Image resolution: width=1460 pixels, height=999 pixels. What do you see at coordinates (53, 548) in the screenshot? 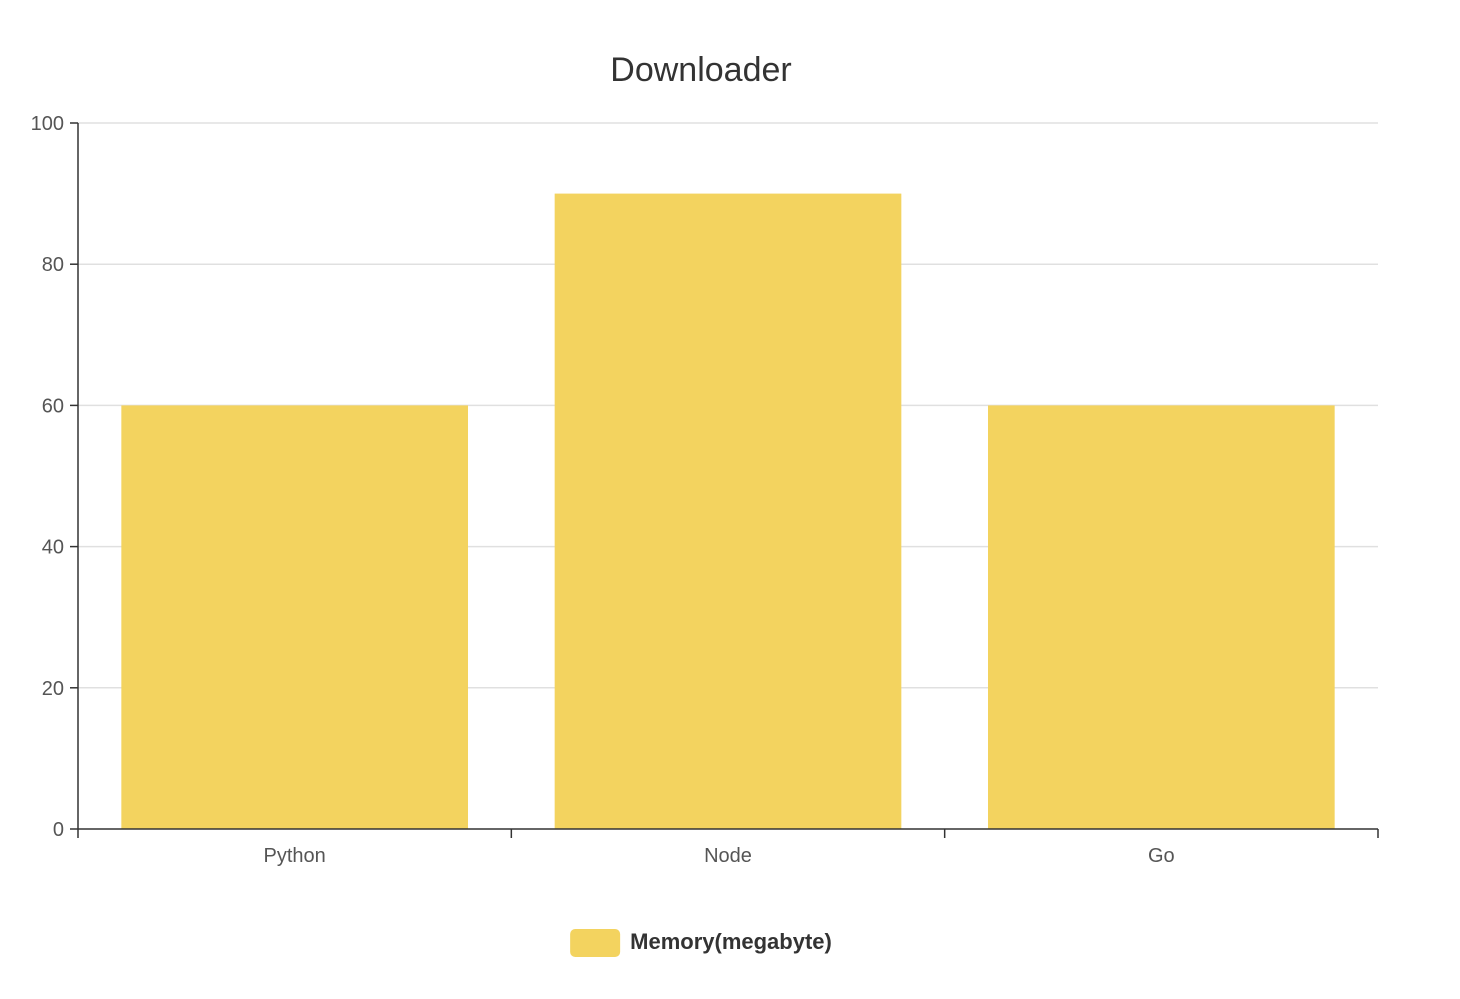
I see `y-tick-label: 40` at bounding box center [53, 548].